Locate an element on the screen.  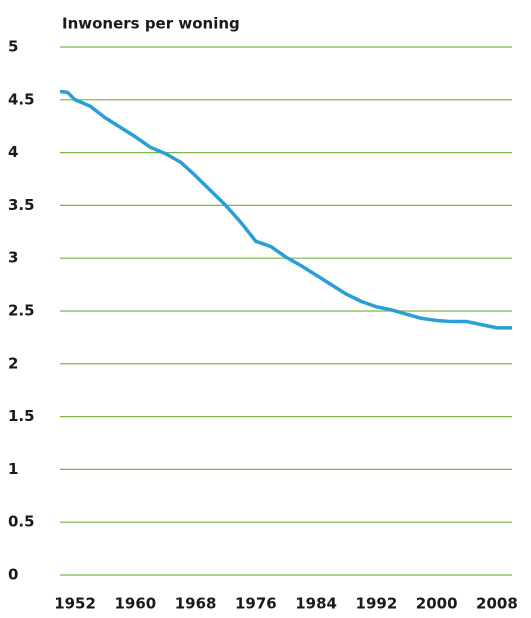
x-tick-label: 1984 is located at coordinates (316, 604).